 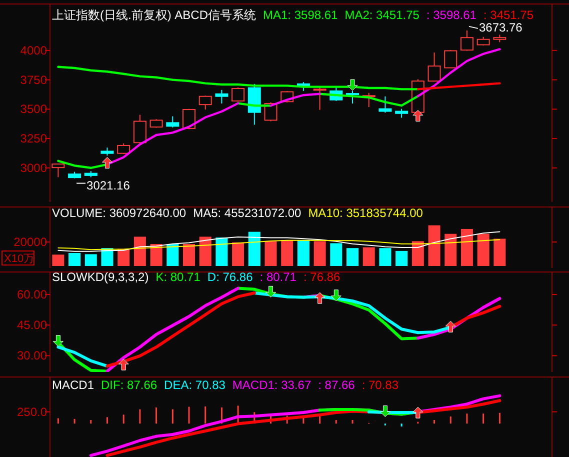 I want to click on annotation: : 3451.75, so click(x=508, y=15).